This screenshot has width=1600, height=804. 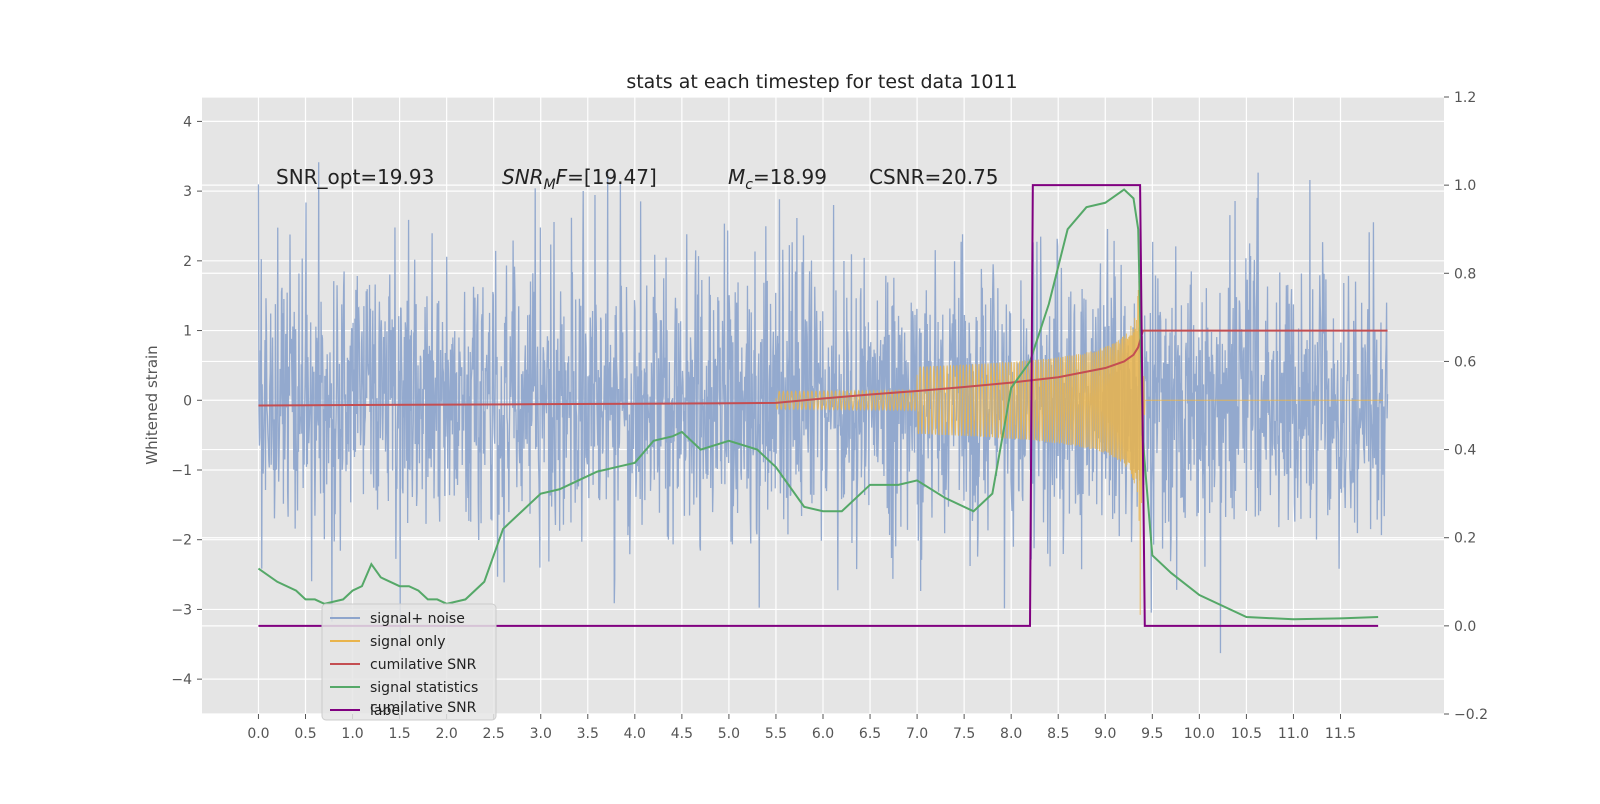 I want to click on x-tick-label: 3.0, so click(x=541, y=734).